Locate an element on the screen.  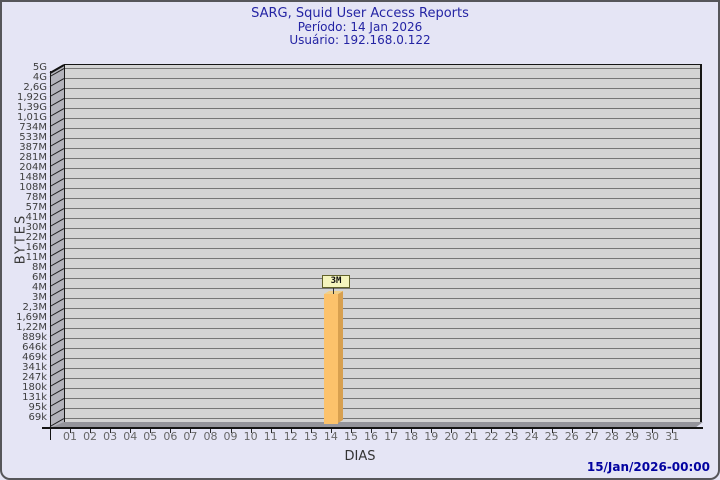
x-axis-tick-label: 24 is located at coordinates (531, 436).